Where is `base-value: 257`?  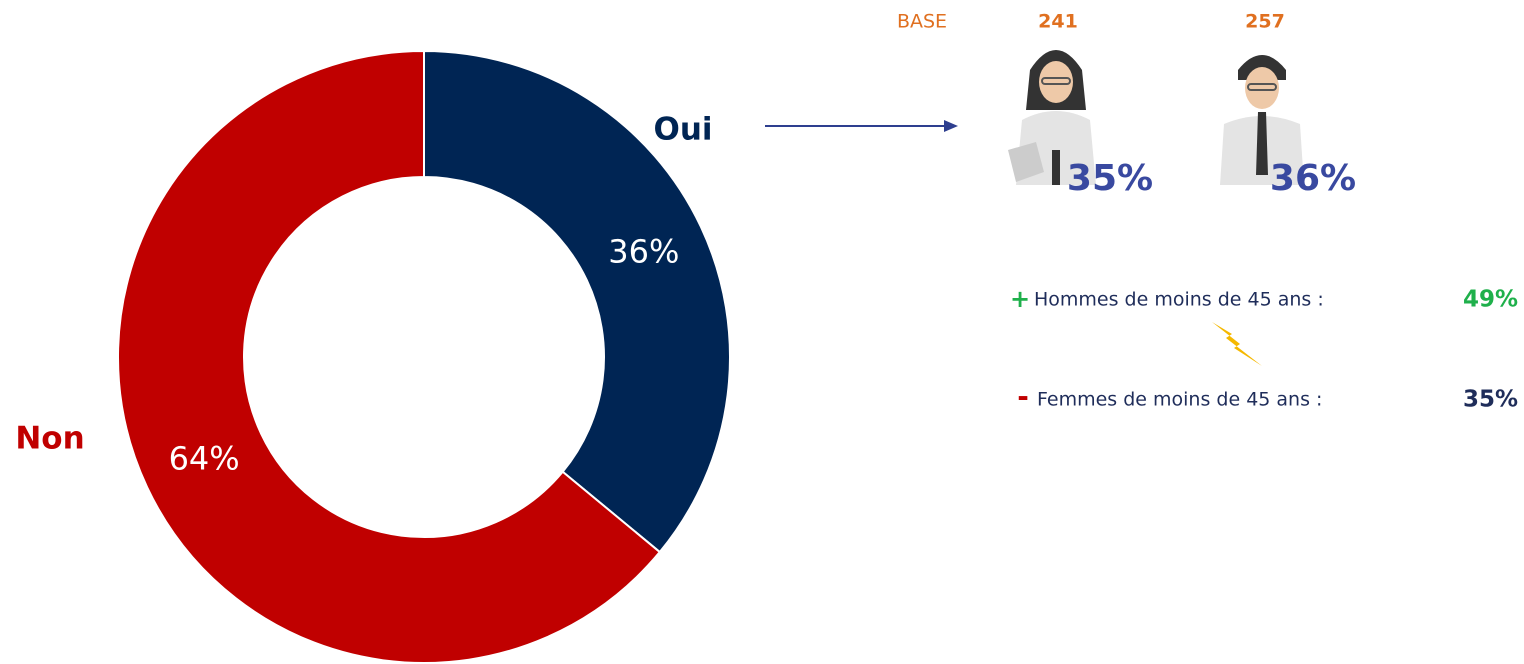
base-value: 257 is located at coordinates (1265, 22).